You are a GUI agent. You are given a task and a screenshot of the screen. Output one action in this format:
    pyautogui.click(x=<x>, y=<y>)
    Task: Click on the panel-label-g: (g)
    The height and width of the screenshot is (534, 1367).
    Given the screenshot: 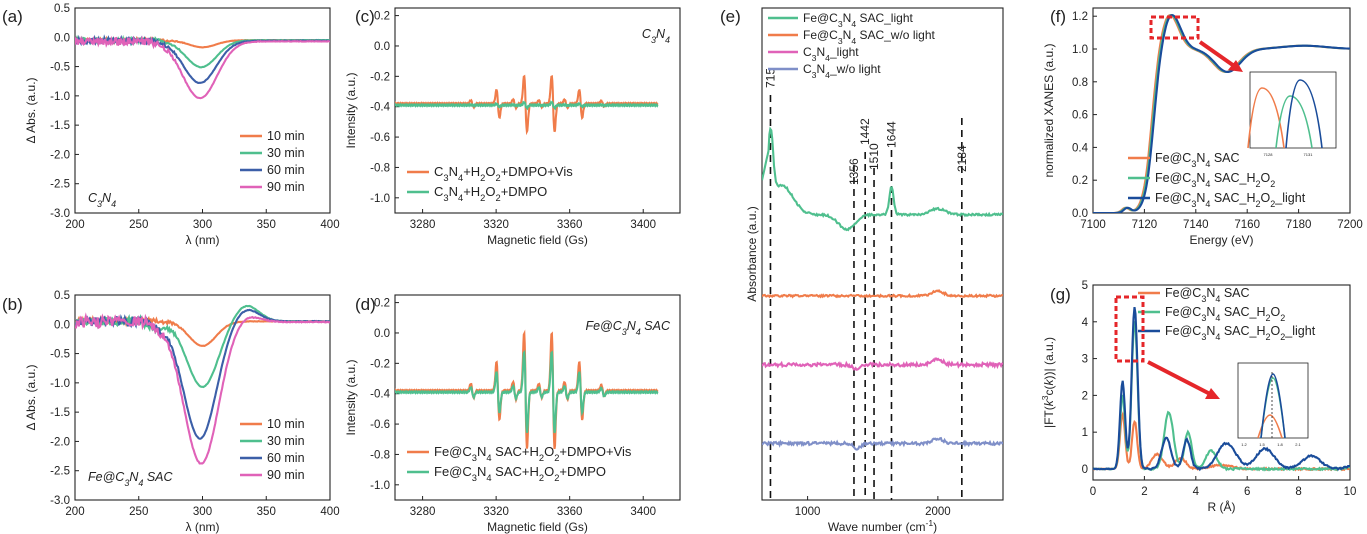 What is the action you would take?
    pyautogui.click(x=1060, y=294)
    